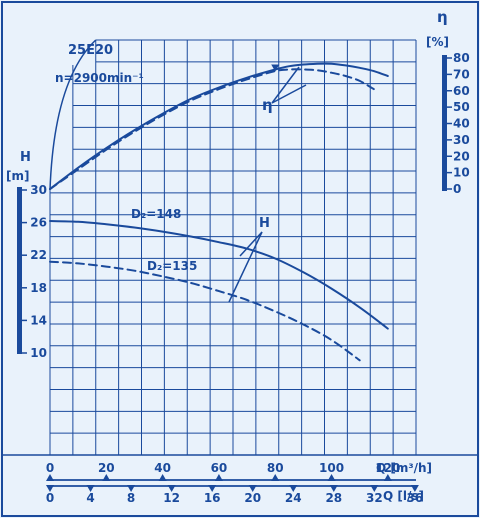 The height and width of the screenshot is (518, 480). What do you see at coordinates (245, 267) in the screenshot?
I see `head-leader-d135` at bounding box center [245, 267].